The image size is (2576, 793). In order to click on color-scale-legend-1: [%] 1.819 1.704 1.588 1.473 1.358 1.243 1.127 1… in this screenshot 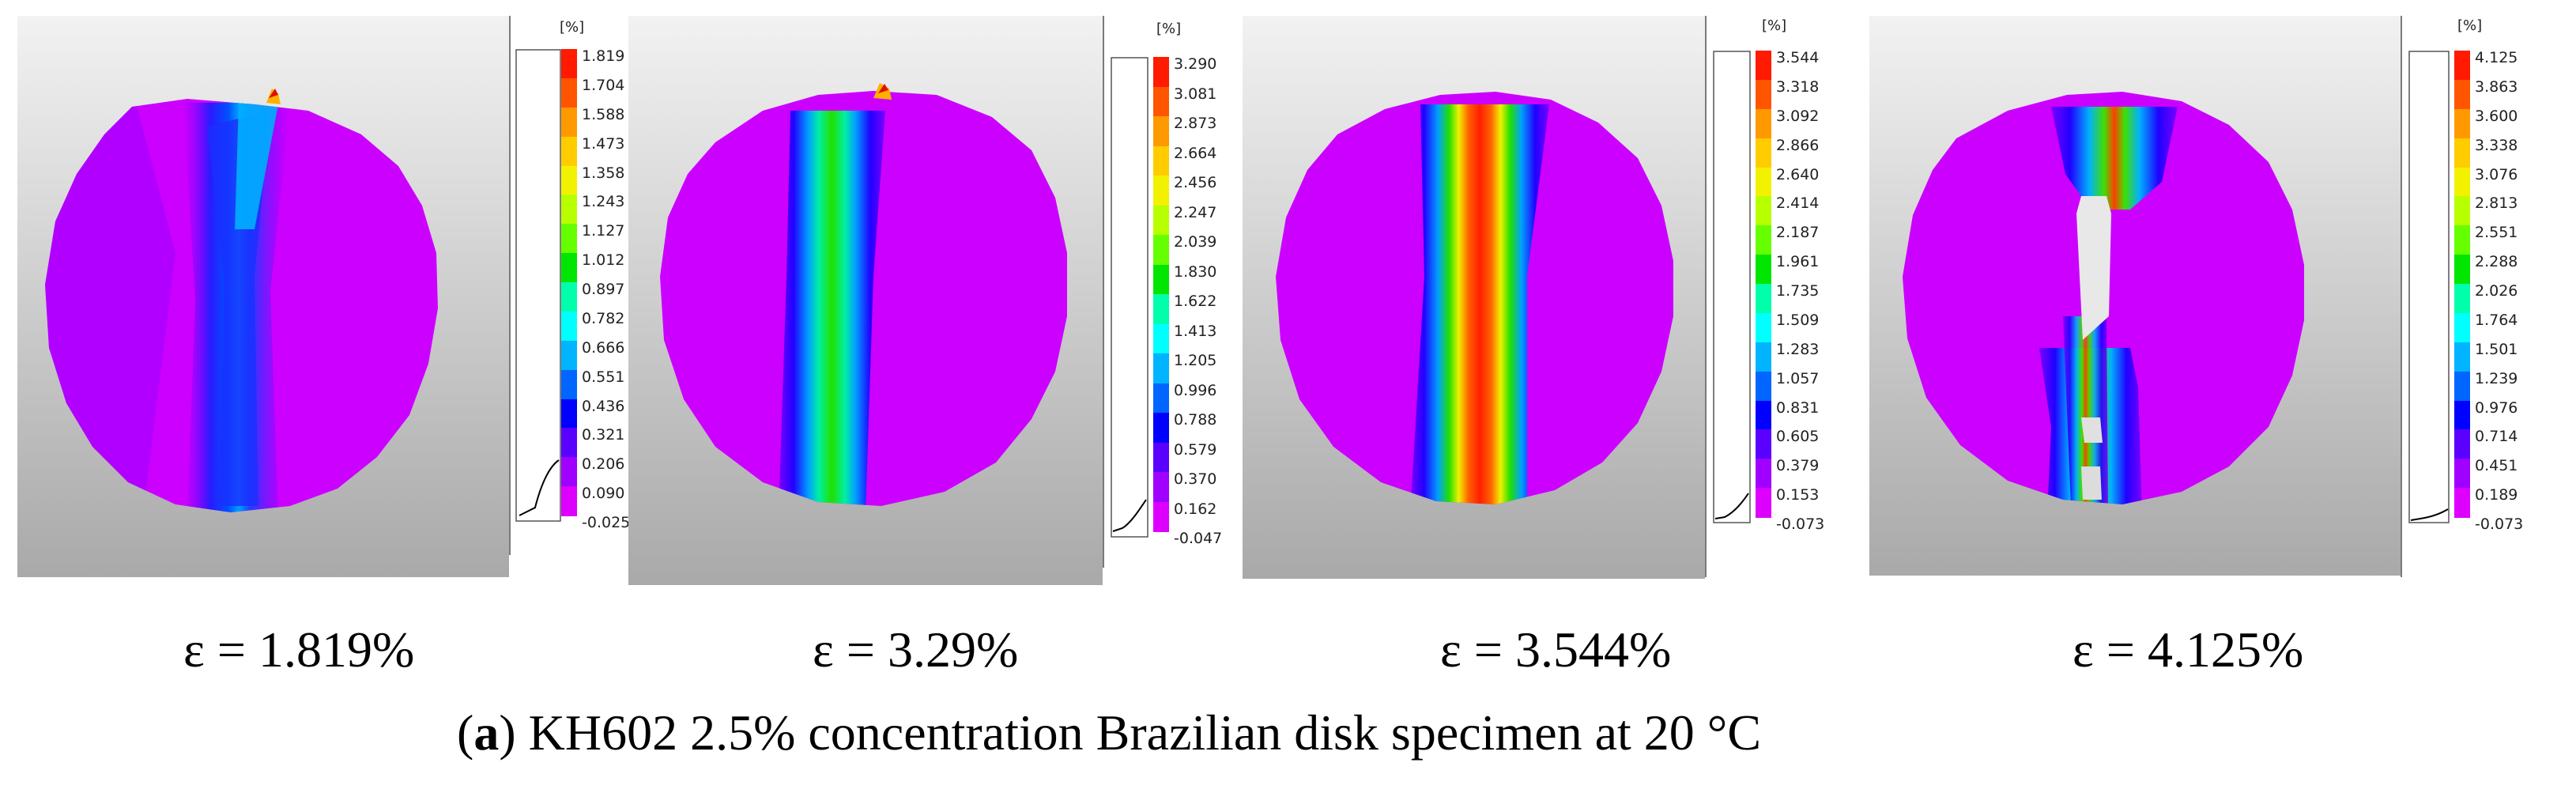, I will do `click(576, 285)`.